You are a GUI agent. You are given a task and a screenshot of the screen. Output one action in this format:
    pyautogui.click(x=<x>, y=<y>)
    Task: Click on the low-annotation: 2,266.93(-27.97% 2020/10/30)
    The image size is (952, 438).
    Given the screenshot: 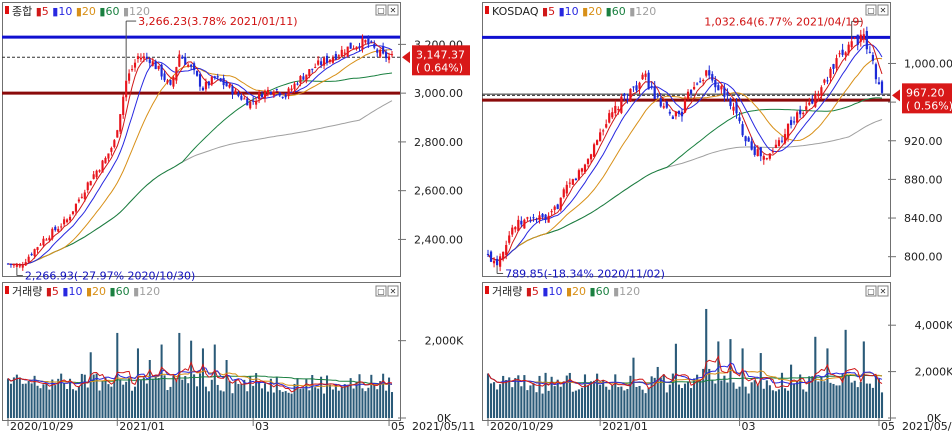 What is the action you would take?
    pyautogui.click(x=110, y=276)
    